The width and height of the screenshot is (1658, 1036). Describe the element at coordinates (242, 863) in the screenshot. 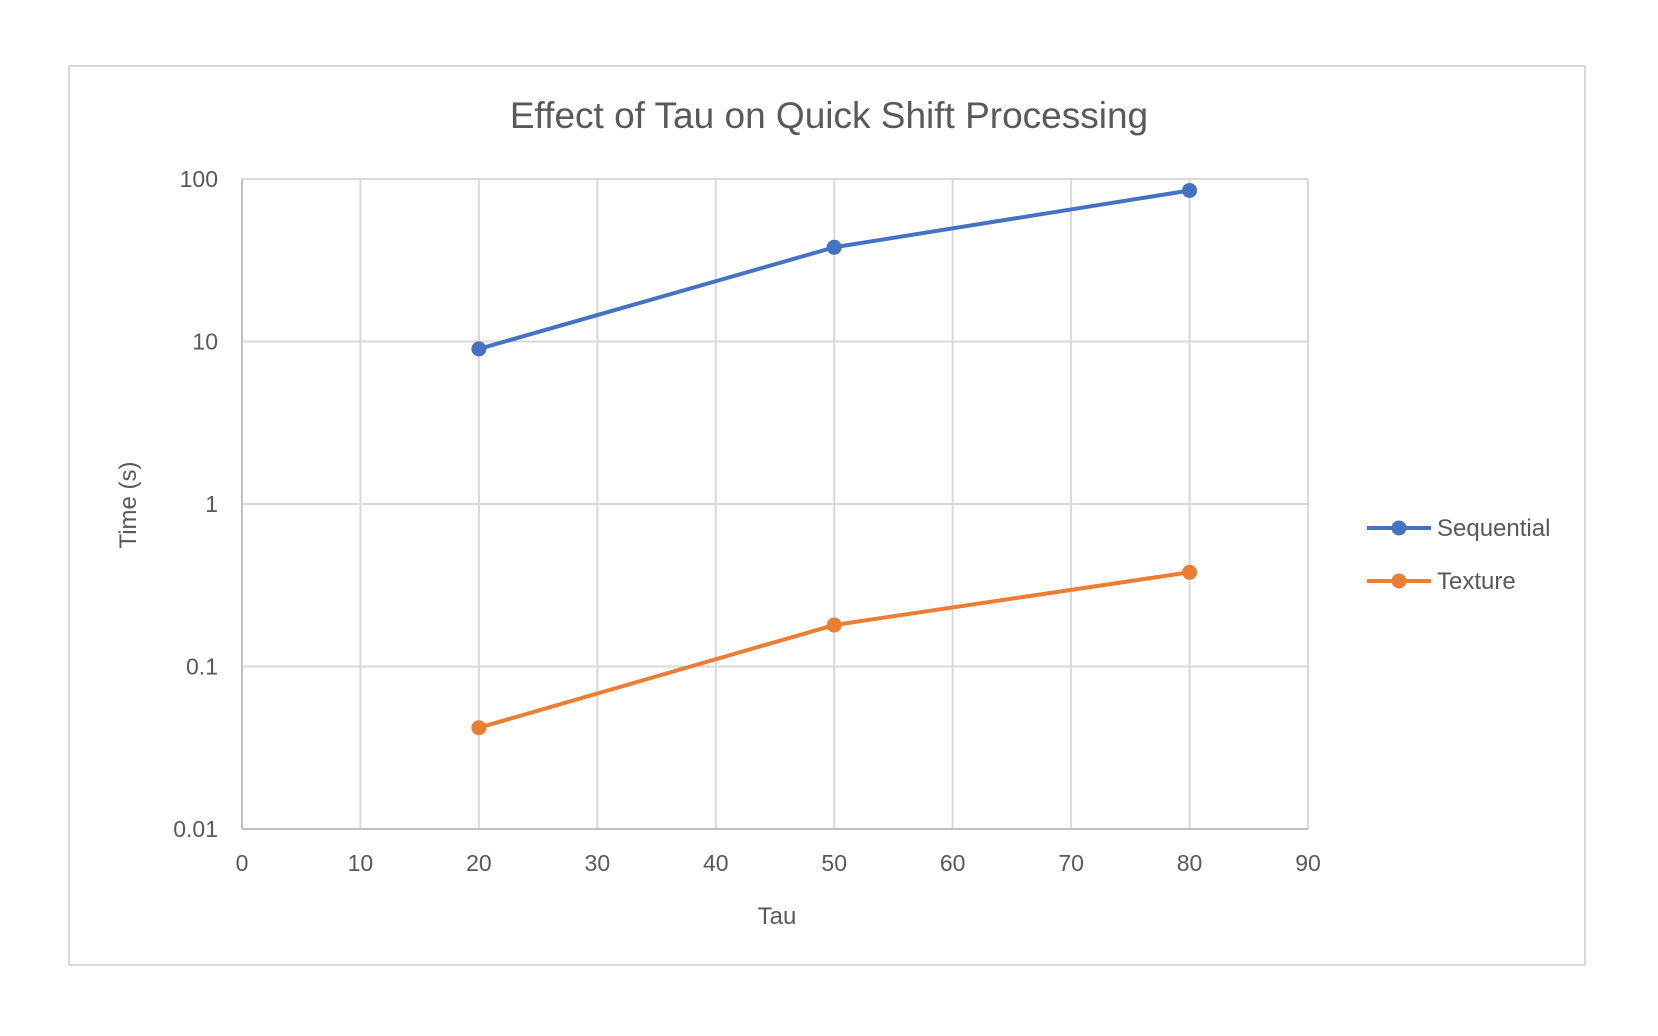

I see `x-tick-label: 0` at that location.